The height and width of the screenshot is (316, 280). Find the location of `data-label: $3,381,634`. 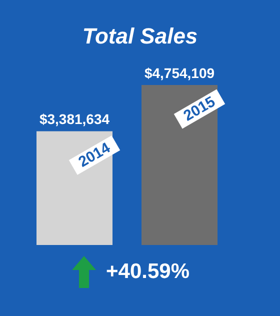

data-label: $3,381,634 is located at coordinates (74, 119).